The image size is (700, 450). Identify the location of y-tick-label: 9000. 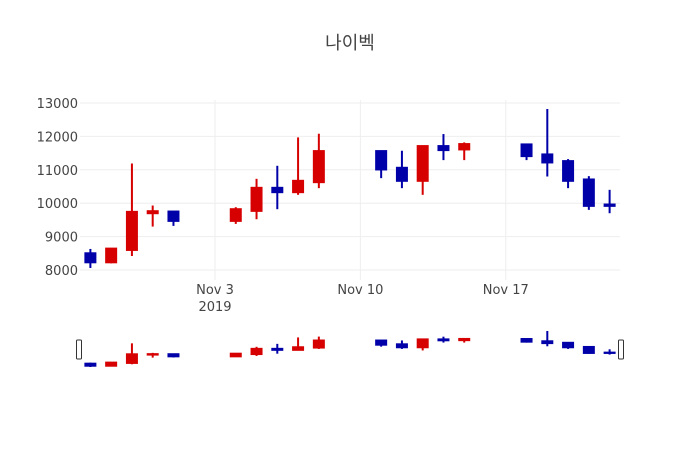
(61, 238).